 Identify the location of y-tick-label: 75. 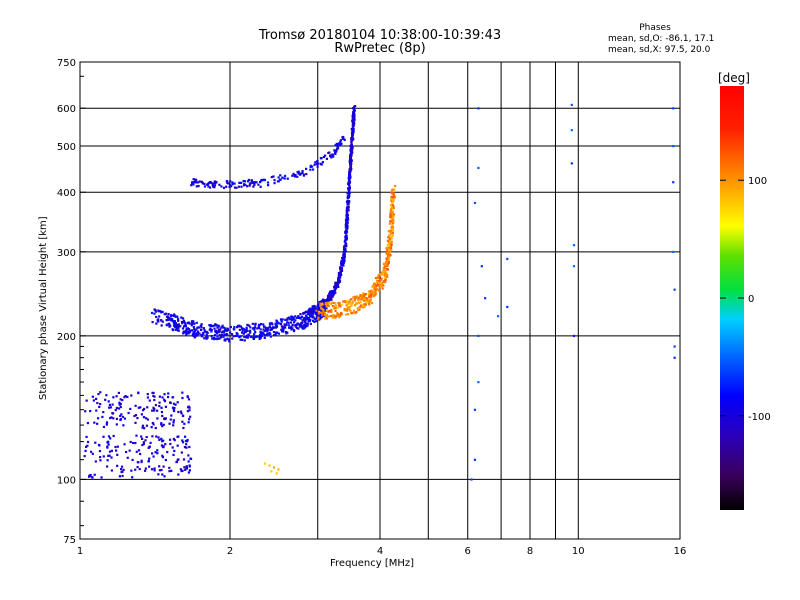
(69, 540).